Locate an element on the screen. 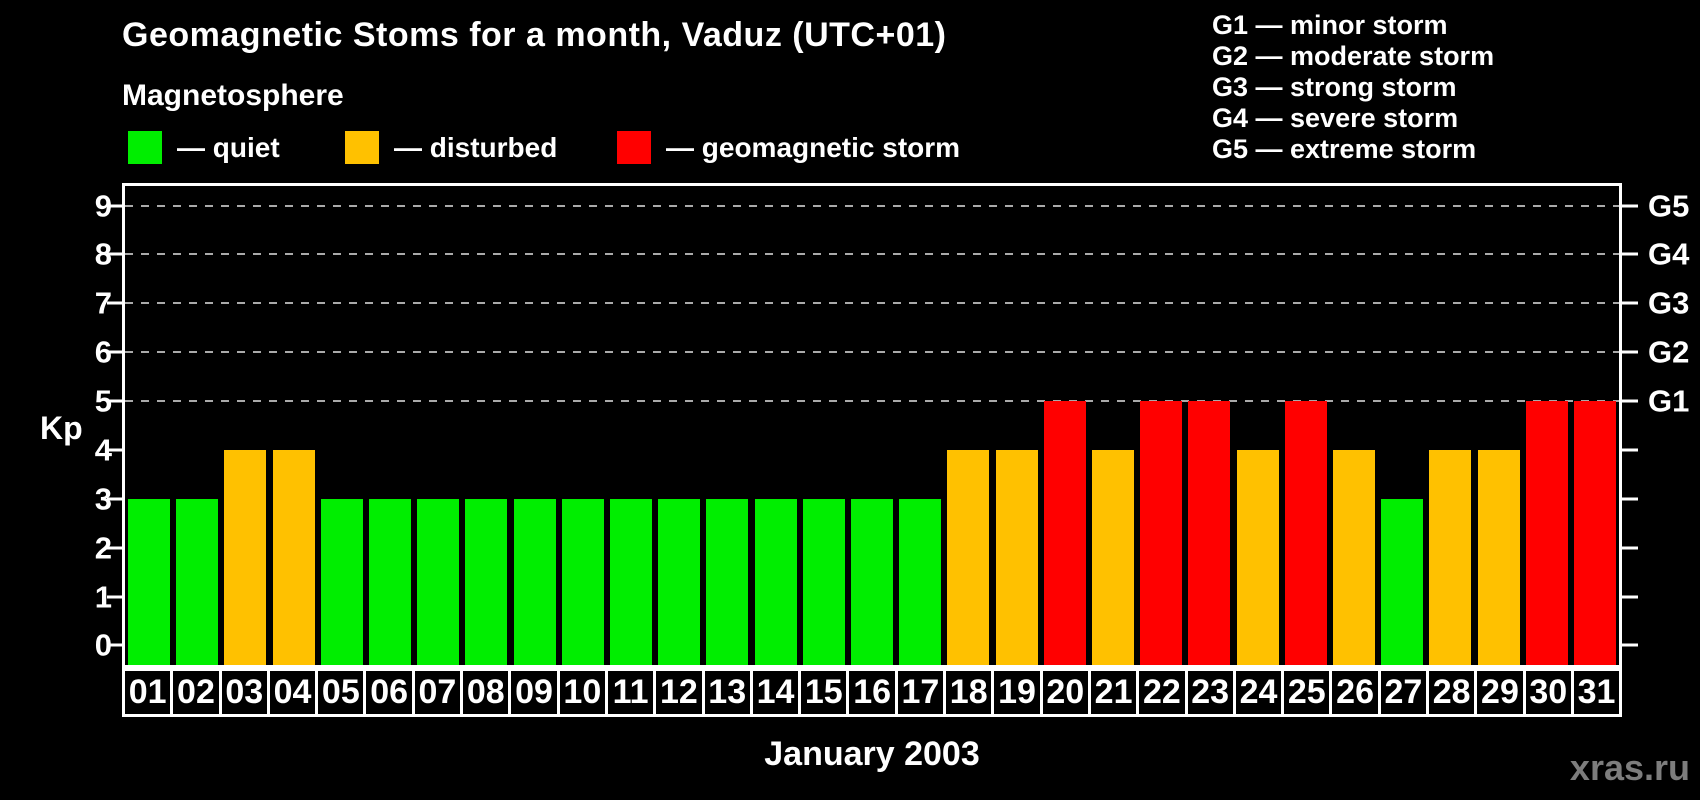  legend-item-quiet: — quiet is located at coordinates (204, 147).